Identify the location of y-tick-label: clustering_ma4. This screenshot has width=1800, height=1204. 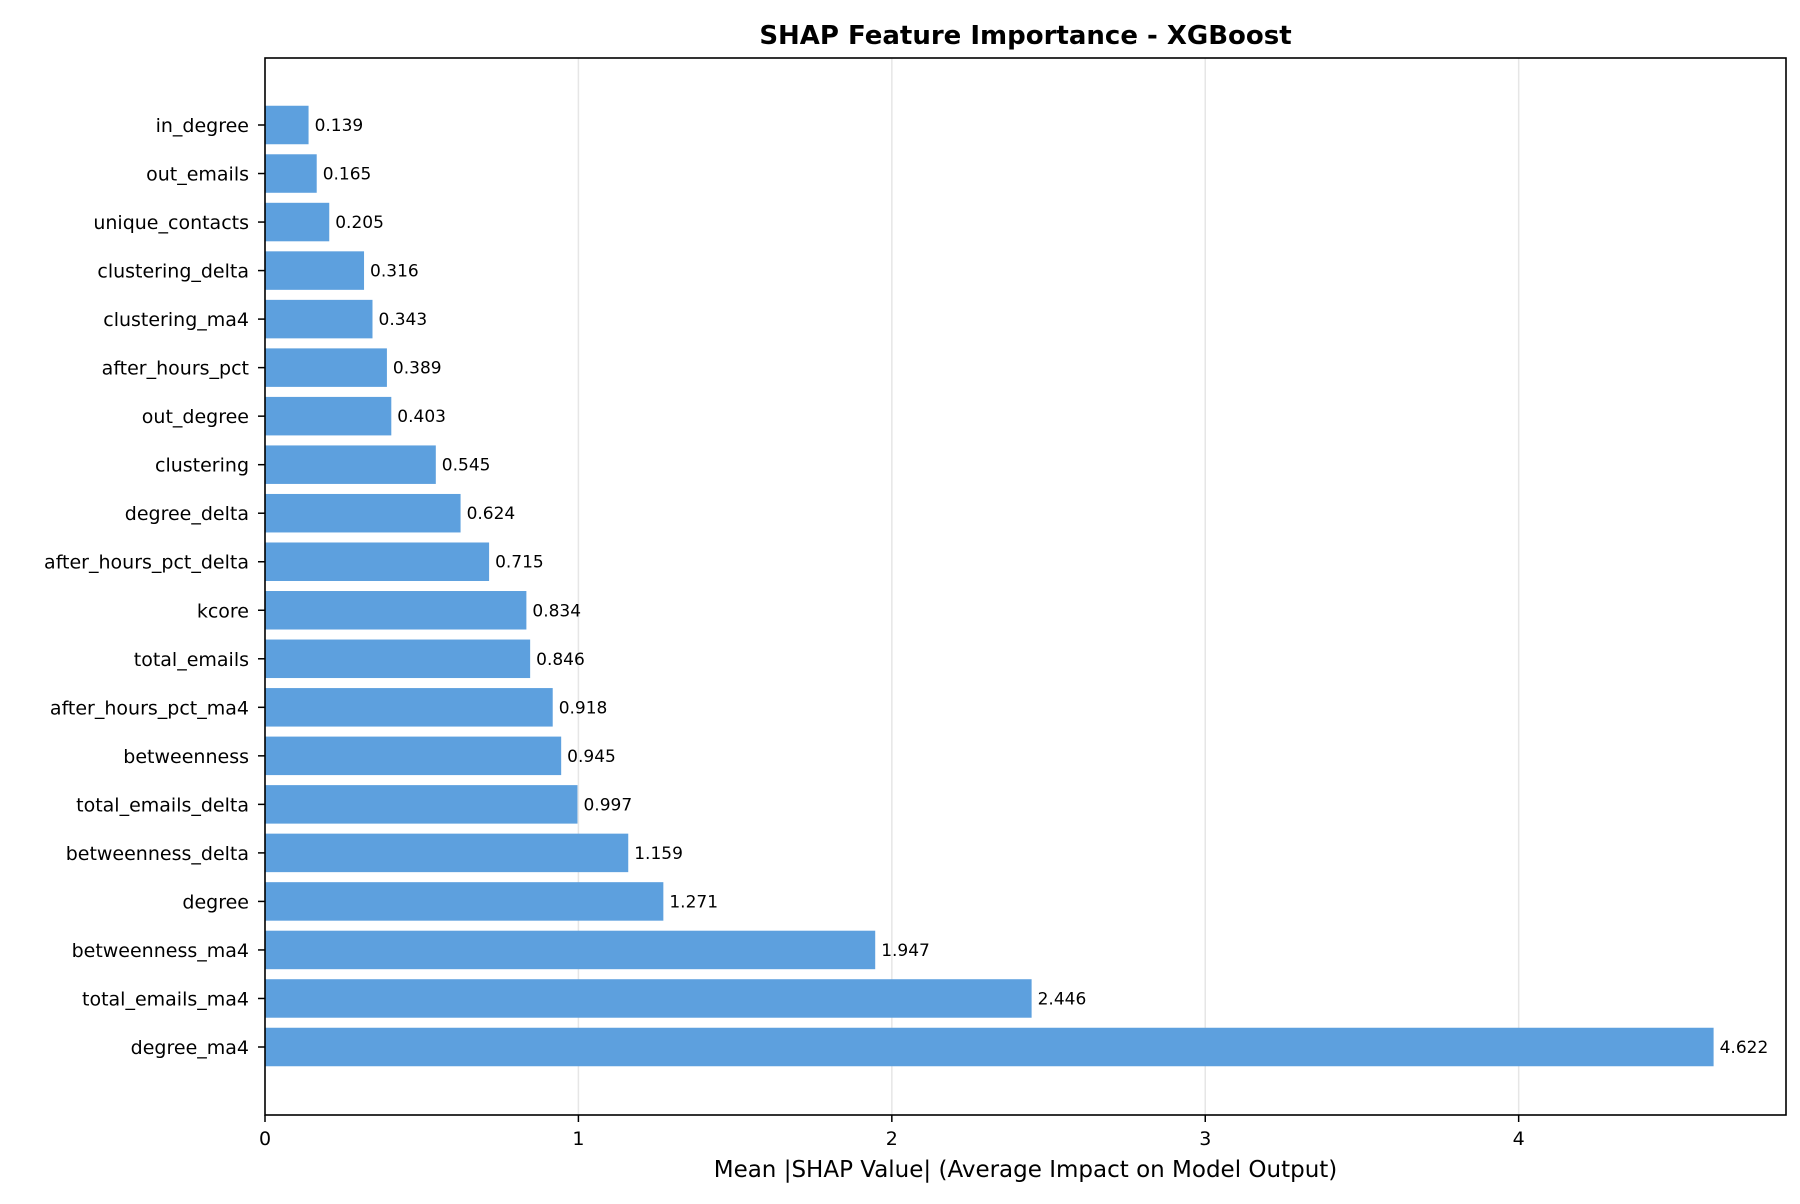
(176, 320).